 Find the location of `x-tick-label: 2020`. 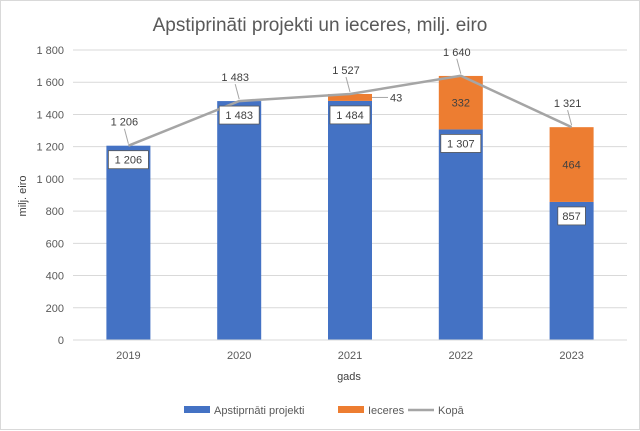

x-tick-label: 2020 is located at coordinates (239, 356).